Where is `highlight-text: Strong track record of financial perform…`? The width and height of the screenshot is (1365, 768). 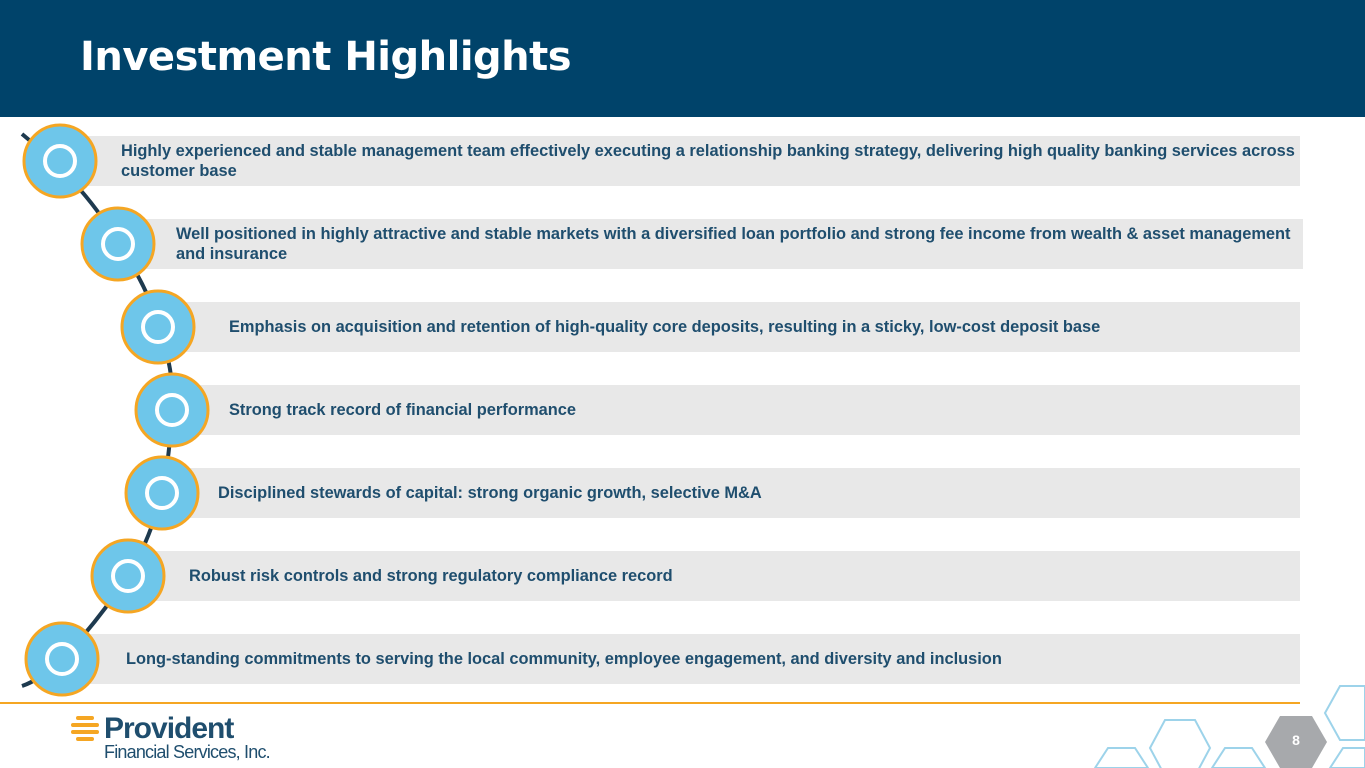
highlight-text: Strong track record of financial perform… is located at coordinates (403, 410).